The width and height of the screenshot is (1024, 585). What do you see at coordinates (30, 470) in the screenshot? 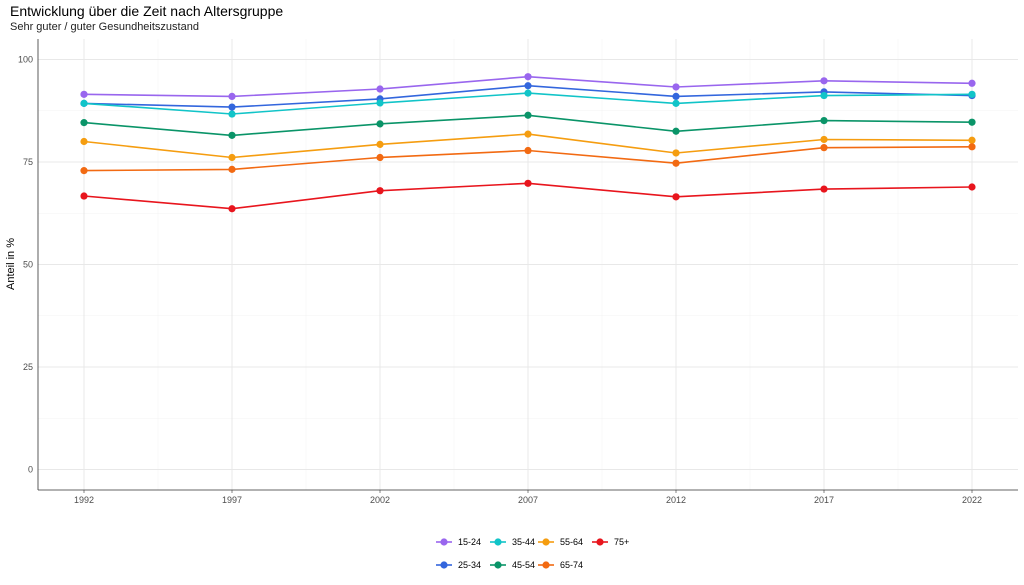
I see `y-tick-label: 0` at bounding box center [30, 470].